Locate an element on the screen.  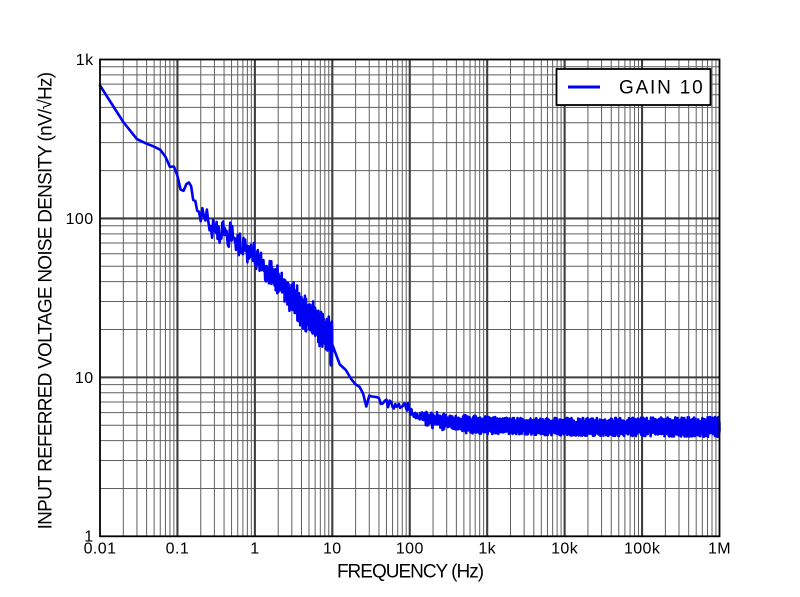
svg-text: 0.01 is located at coordinates (100, 549).